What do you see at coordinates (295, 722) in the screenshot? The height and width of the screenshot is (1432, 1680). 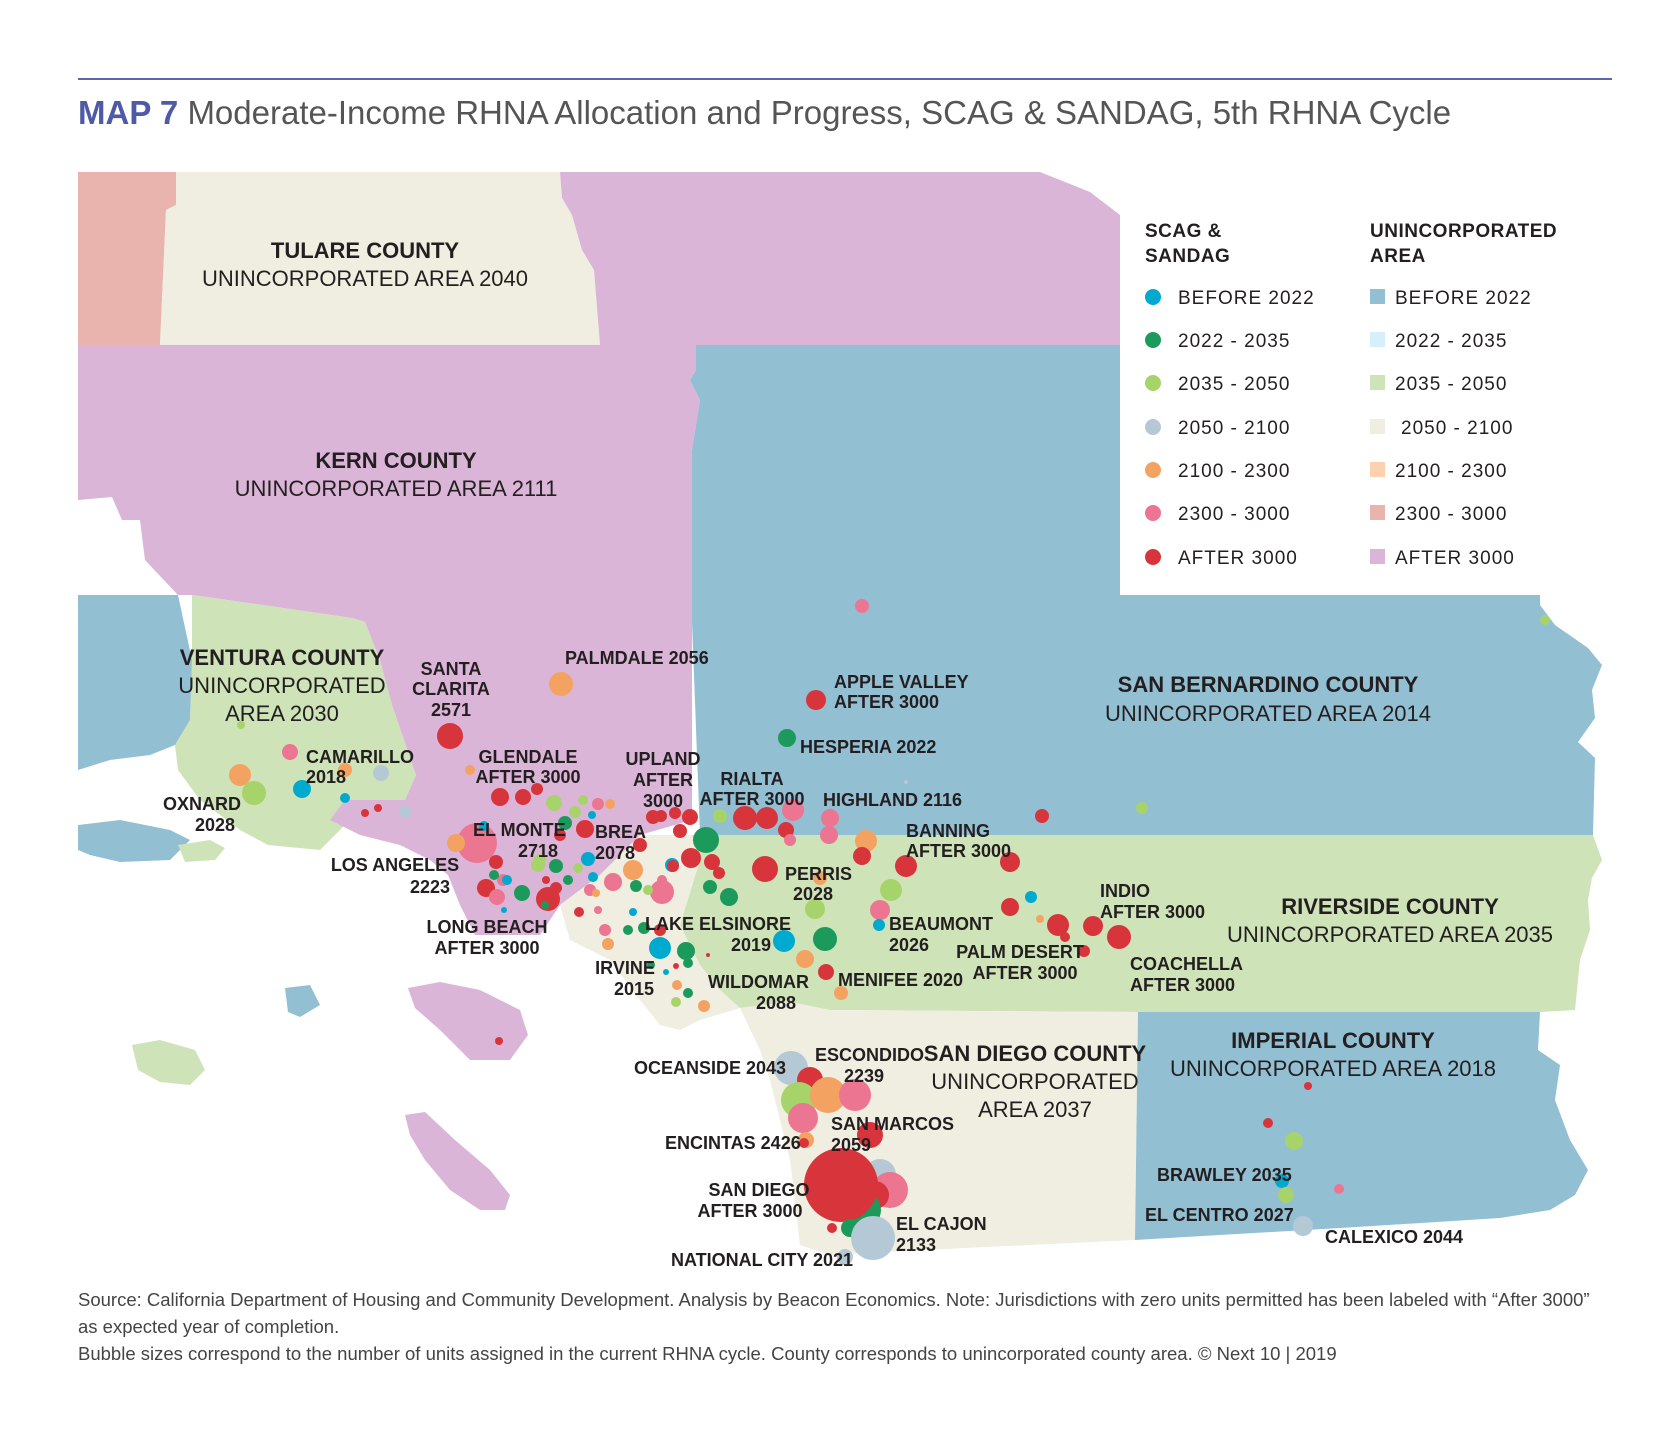 I see `ventura-county-shape` at bounding box center [295, 722].